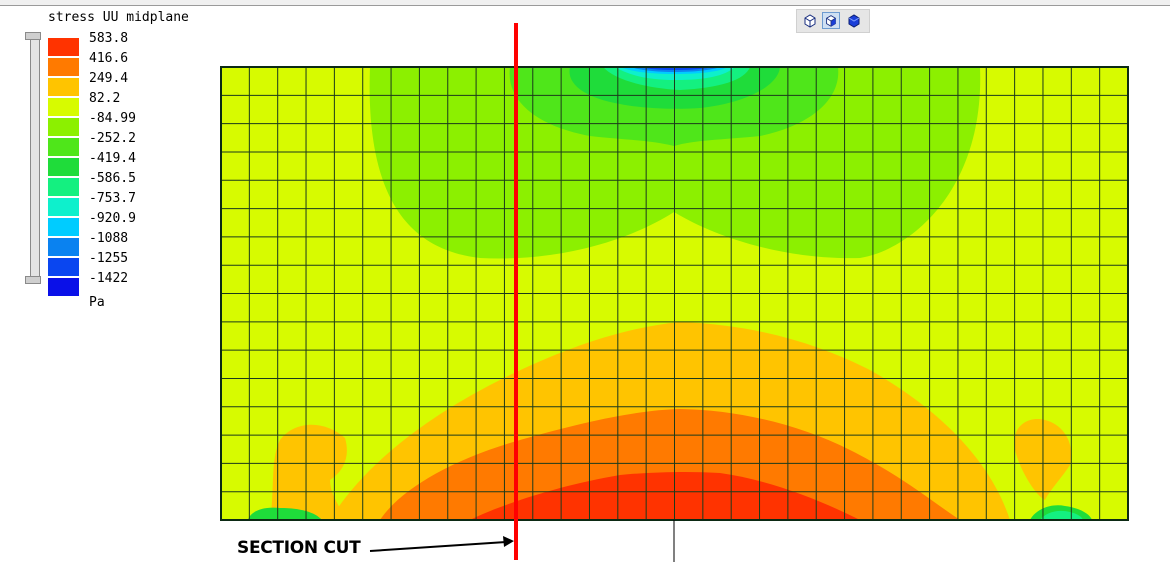 Image resolution: width=1170 pixels, height=588 pixels. I want to click on legend-label: -252.2, so click(112, 138).